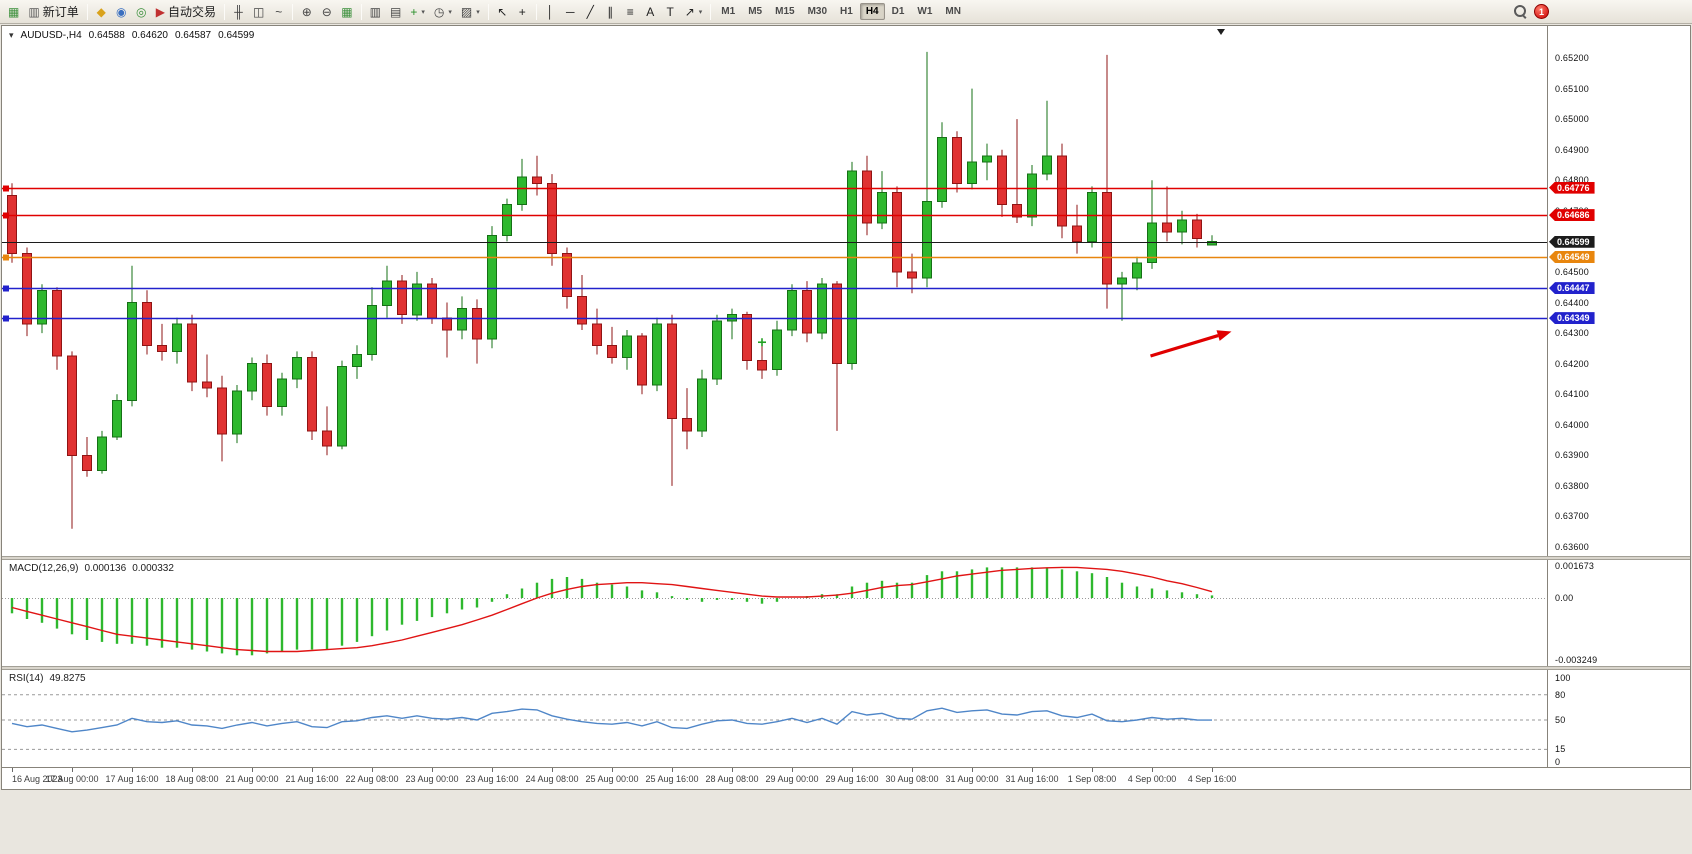 The image size is (1692, 854). I want to click on new-order-button: ▥ 新订单, so click(53, 12).